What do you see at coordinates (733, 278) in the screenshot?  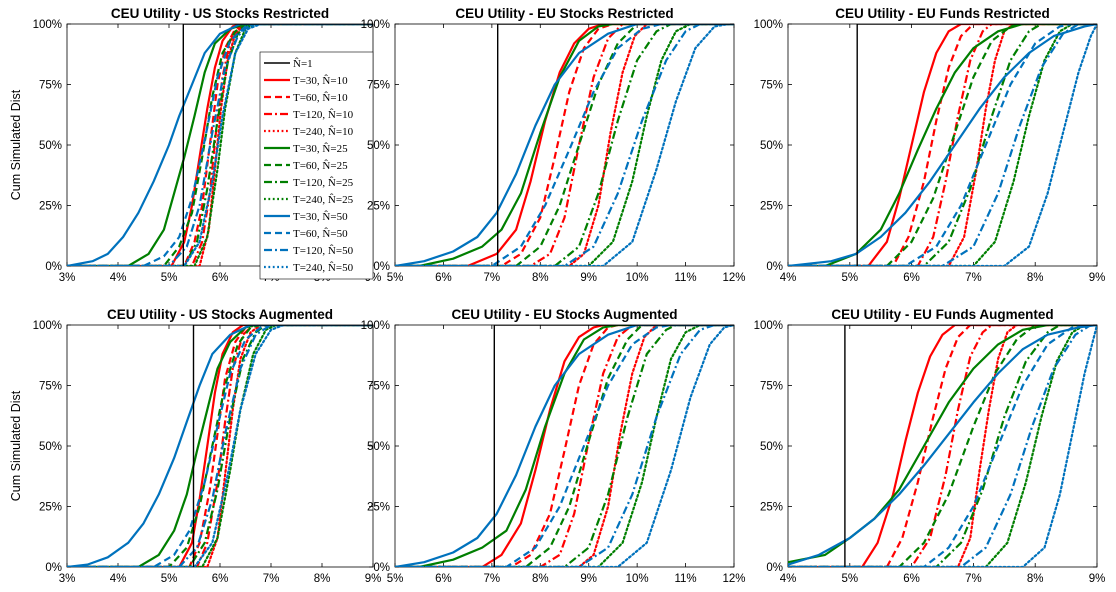 I see `x-tick-label: 12%` at bounding box center [733, 278].